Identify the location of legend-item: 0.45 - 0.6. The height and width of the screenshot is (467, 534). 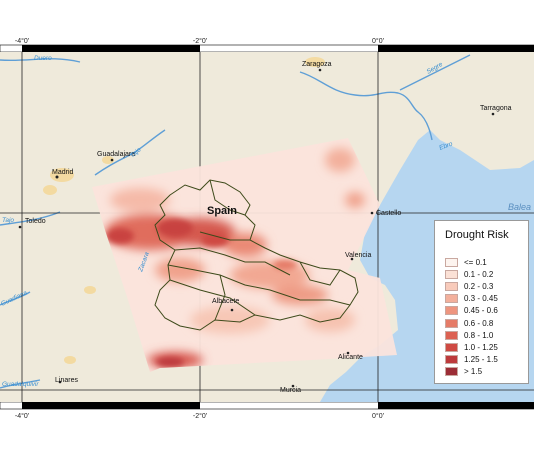
(471, 311).